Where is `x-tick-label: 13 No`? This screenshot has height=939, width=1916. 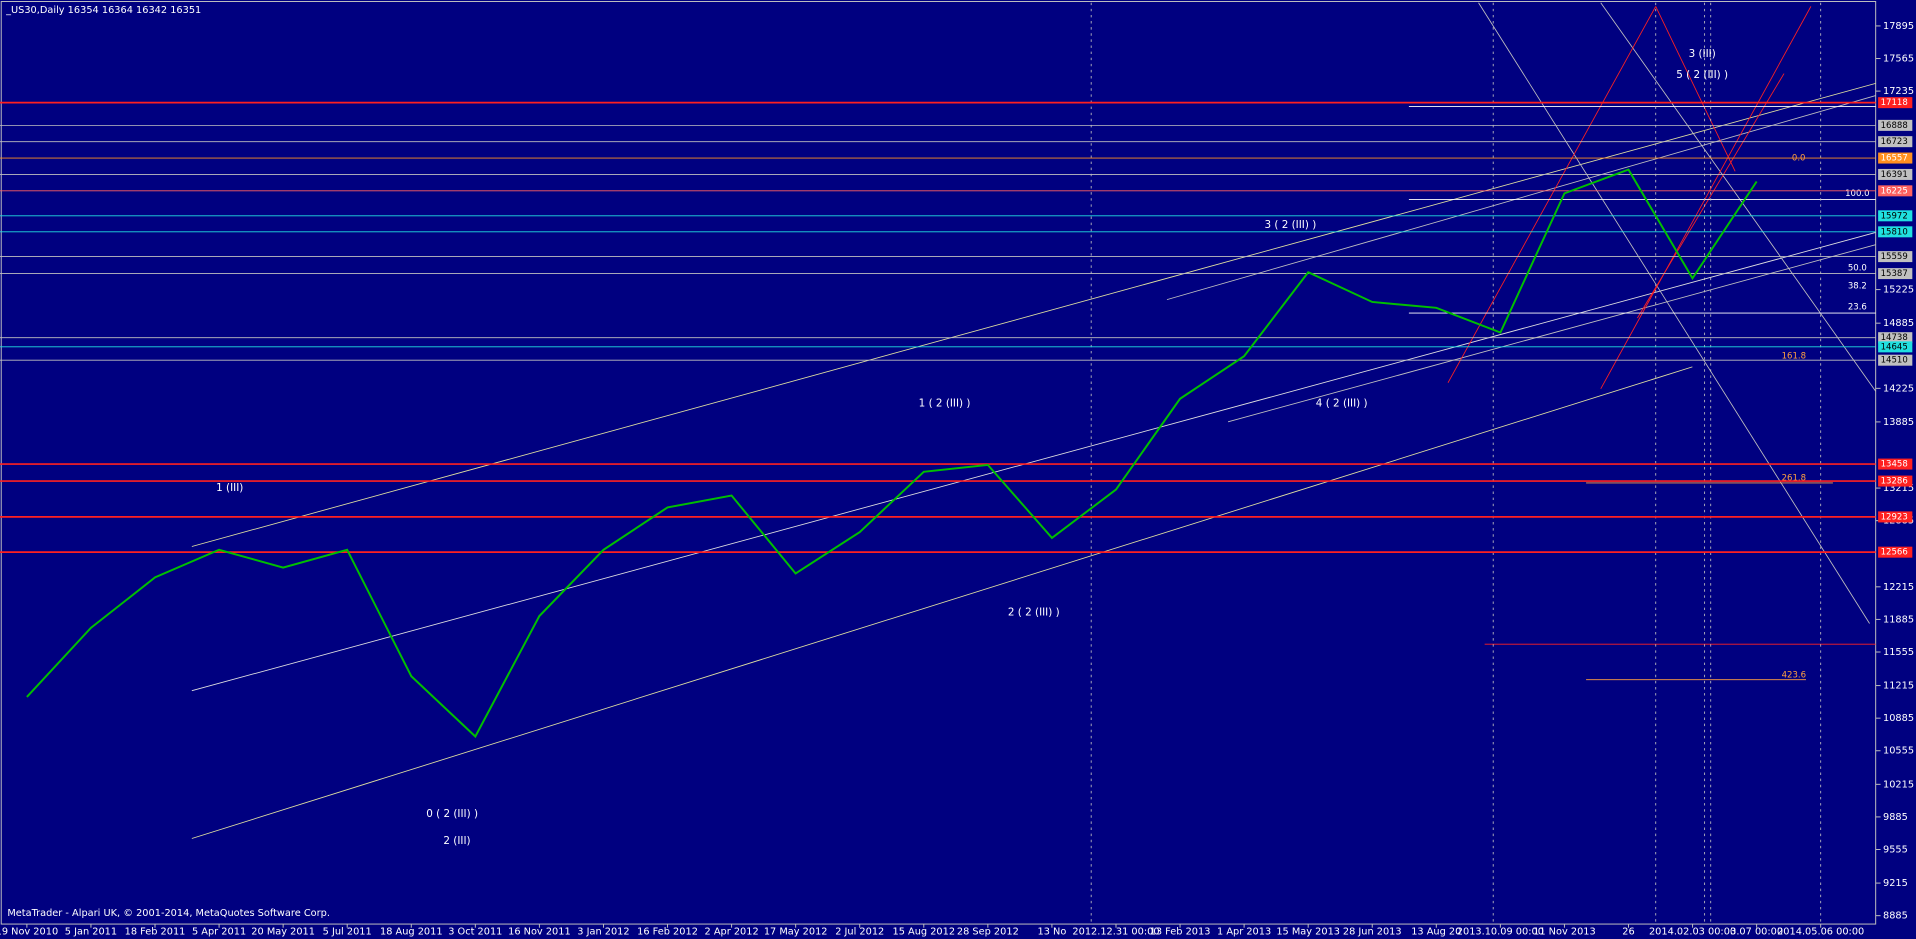
x-tick-label: 13 No is located at coordinates (1052, 931).